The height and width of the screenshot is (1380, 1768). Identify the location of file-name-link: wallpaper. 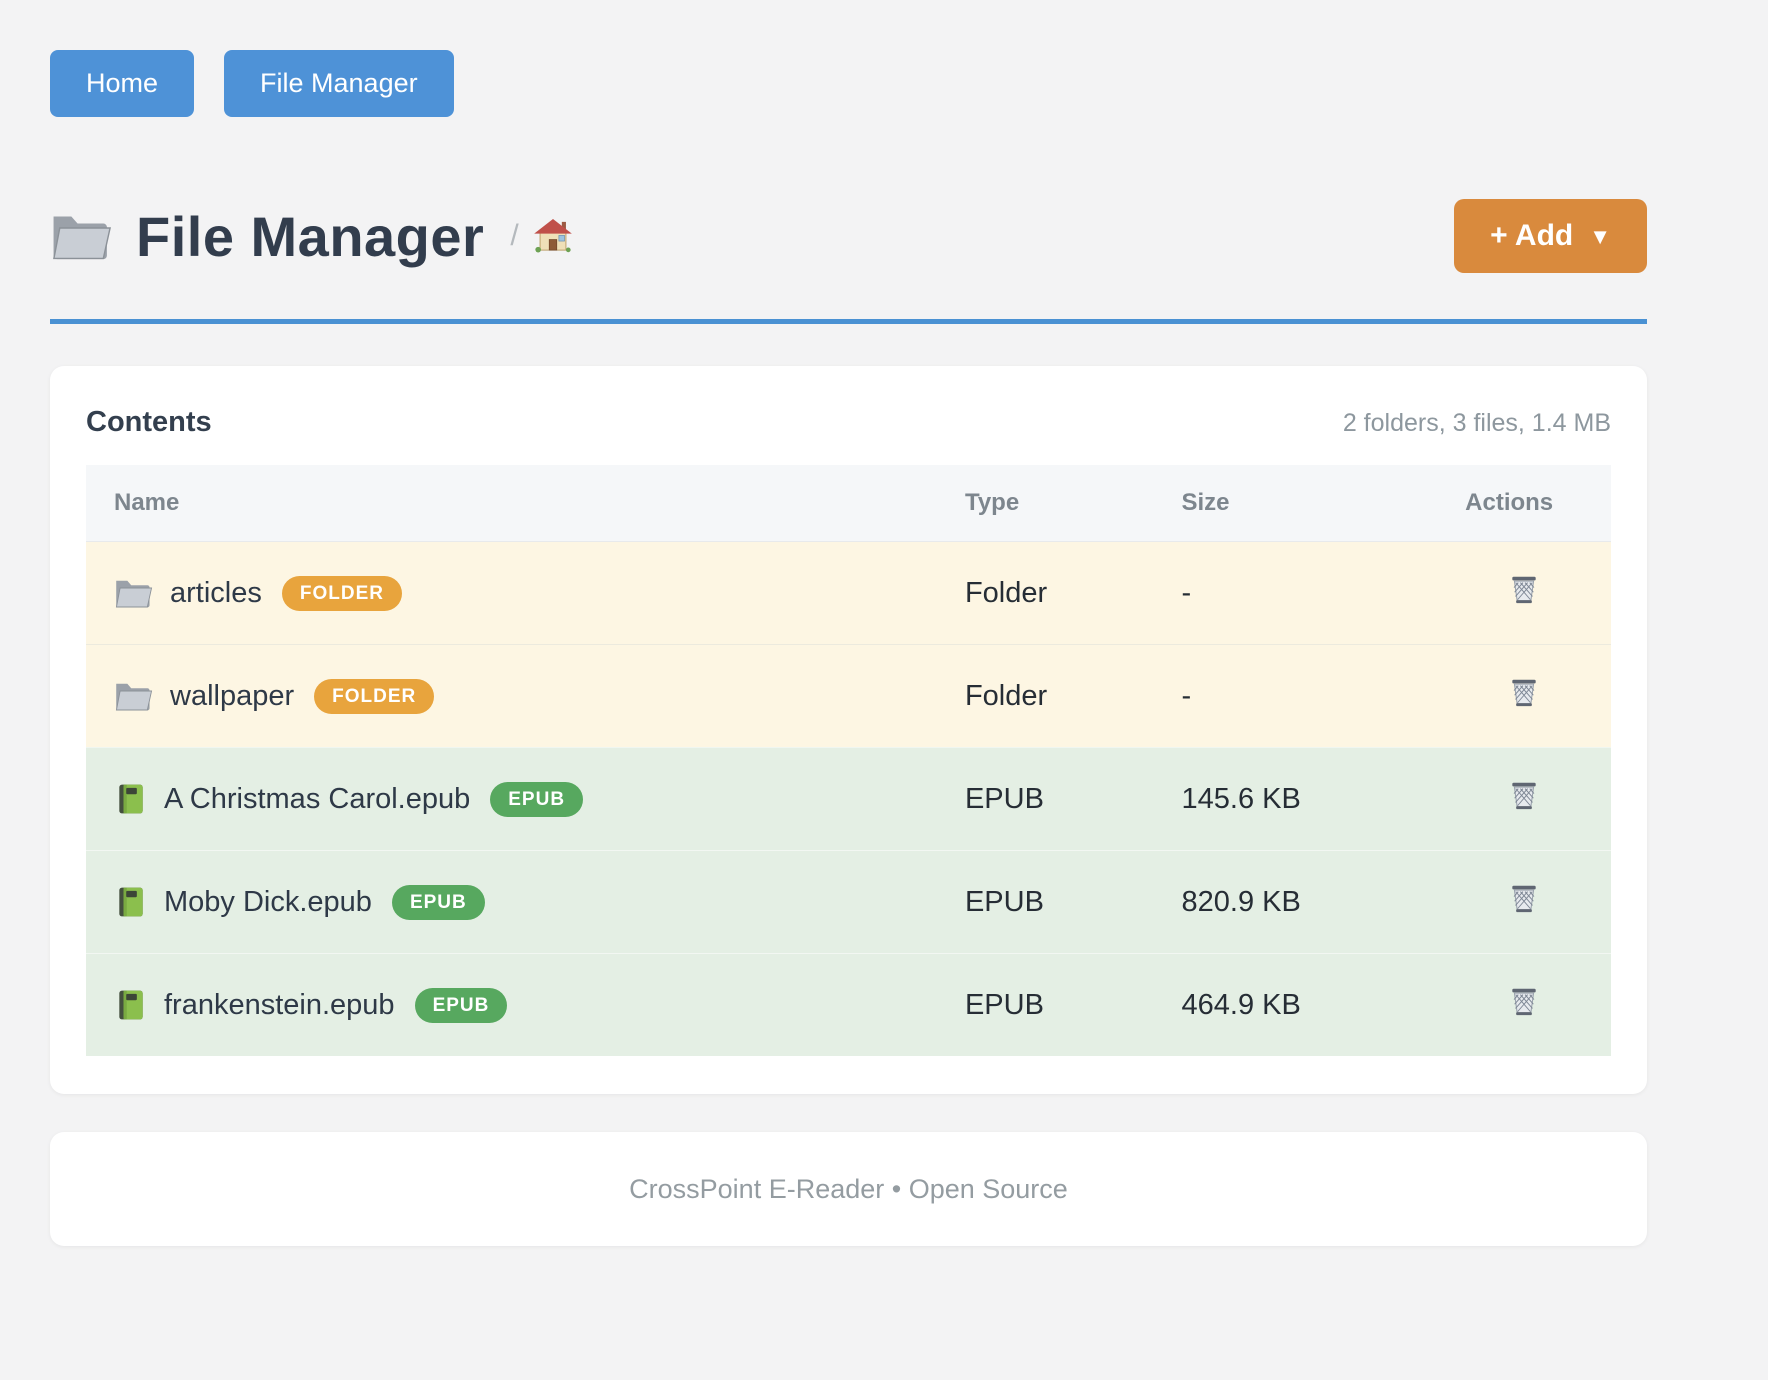
(232, 695).